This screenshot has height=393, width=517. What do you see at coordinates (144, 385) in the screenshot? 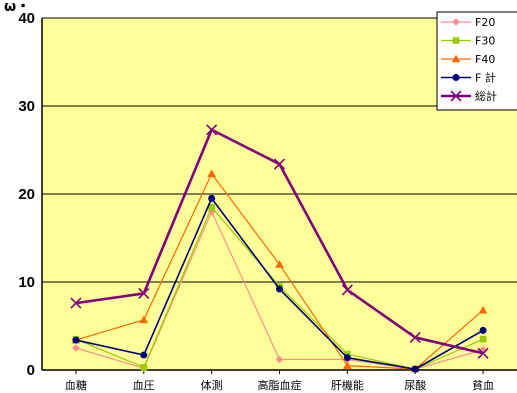
I see `x-tick-label: 血圧` at bounding box center [144, 385].